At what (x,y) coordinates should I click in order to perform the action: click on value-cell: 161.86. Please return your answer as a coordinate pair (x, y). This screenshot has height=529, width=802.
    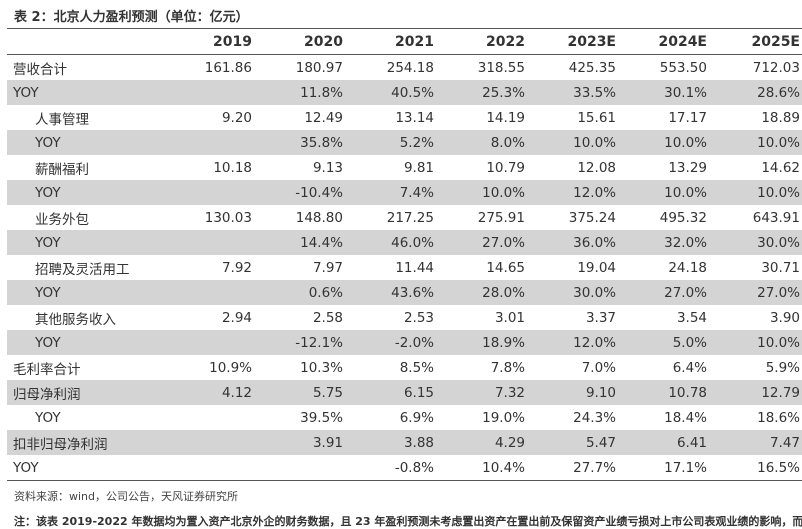
    Looking at the image, I should click on (228, 67).